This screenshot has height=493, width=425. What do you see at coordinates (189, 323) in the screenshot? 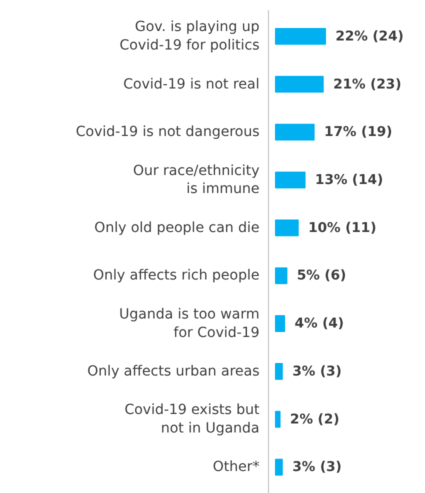
I see `y-tick-label: Uganda is too warm for Covid-19` at bounding box center [189, 323].